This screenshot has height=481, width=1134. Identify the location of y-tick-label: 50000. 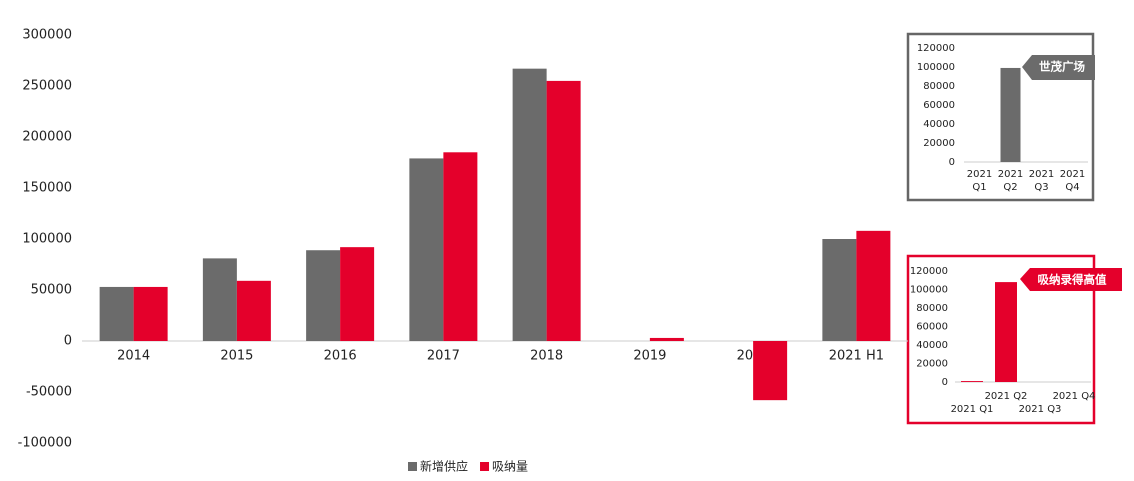
(51, 290).